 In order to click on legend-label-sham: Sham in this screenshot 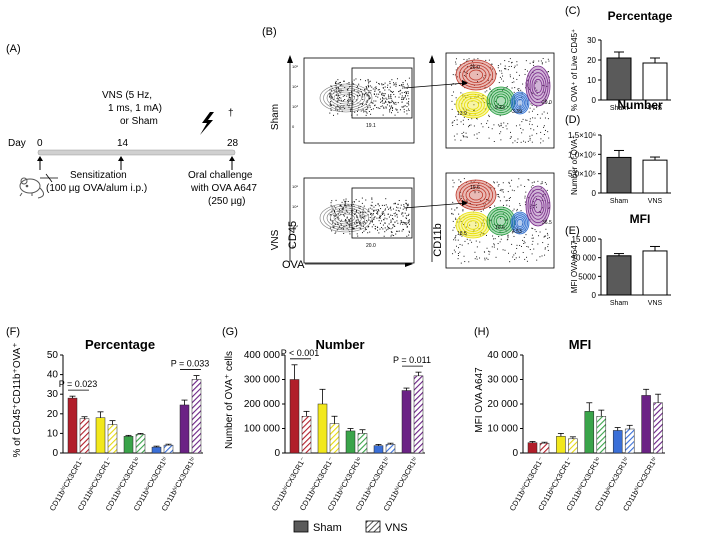, I will do `click(327, 528)`.